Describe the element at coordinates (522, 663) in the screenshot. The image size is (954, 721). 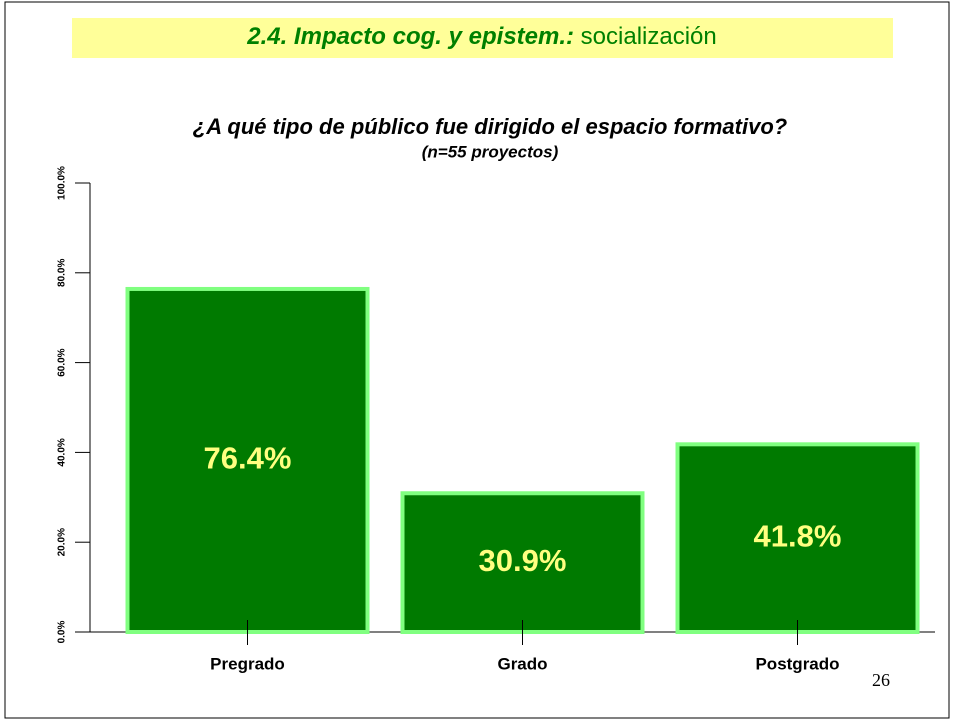
I see `x-tick-label: Grado` at that location.